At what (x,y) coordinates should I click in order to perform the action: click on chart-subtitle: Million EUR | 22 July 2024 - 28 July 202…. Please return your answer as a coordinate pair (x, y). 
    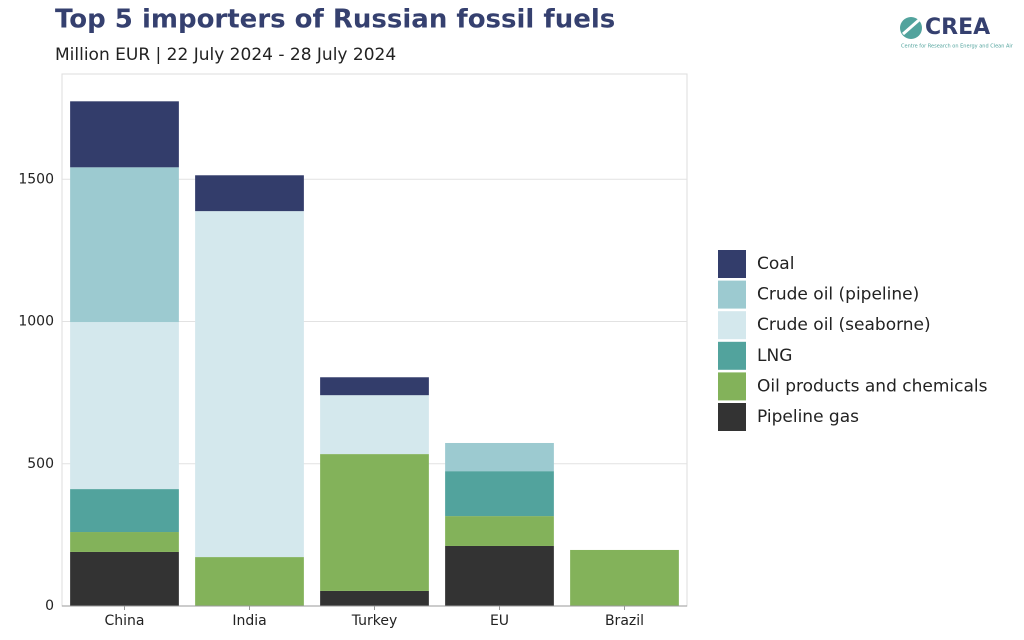
    Looking at the image, I should click on (225, 55).